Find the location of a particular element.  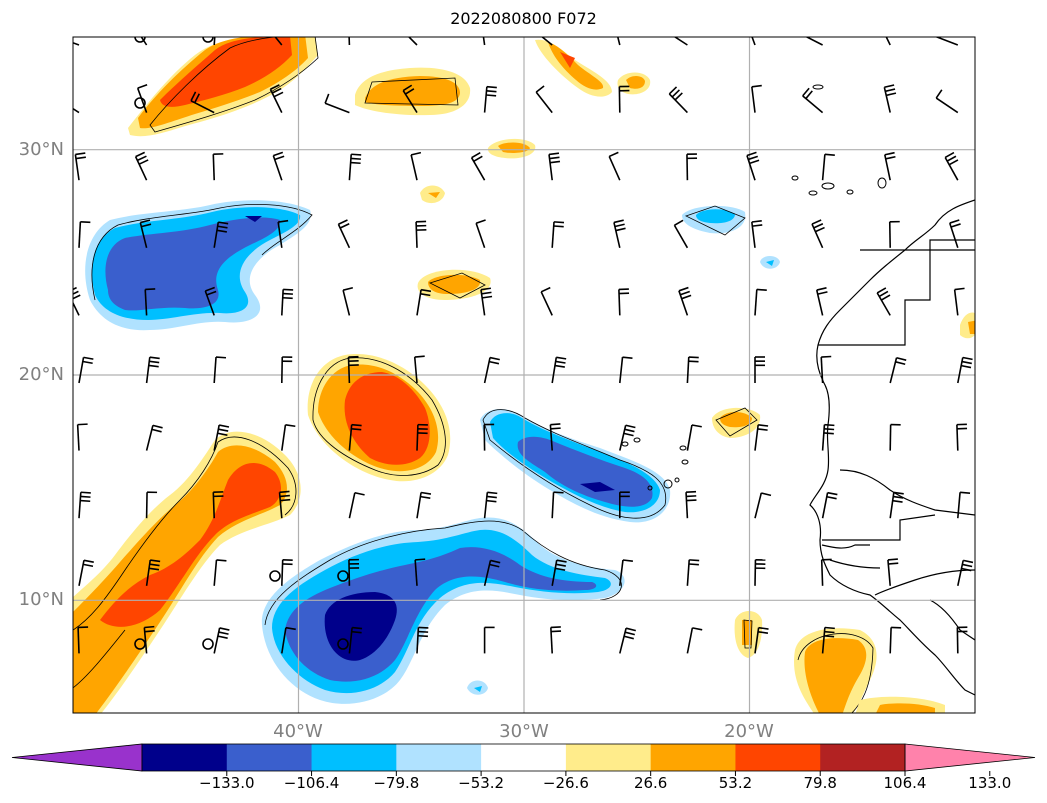

positive-anomaly-nw-top is located at coordinates (223, 87).